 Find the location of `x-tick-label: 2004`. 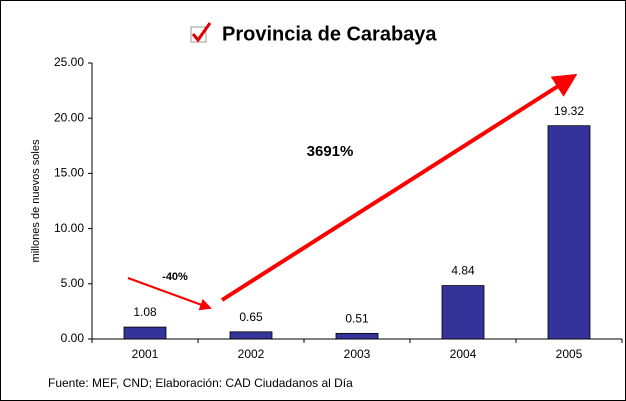

x-tick-label: 2004 is located at coordinates (463, 354).